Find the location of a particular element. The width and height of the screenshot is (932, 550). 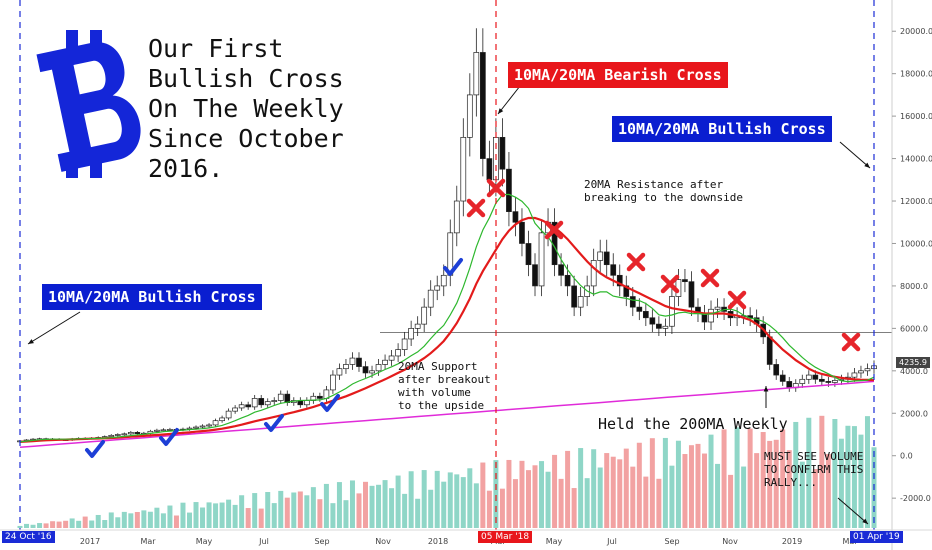

start-date-flag: 24 Oct '16 is located at coordinates (28, 537).